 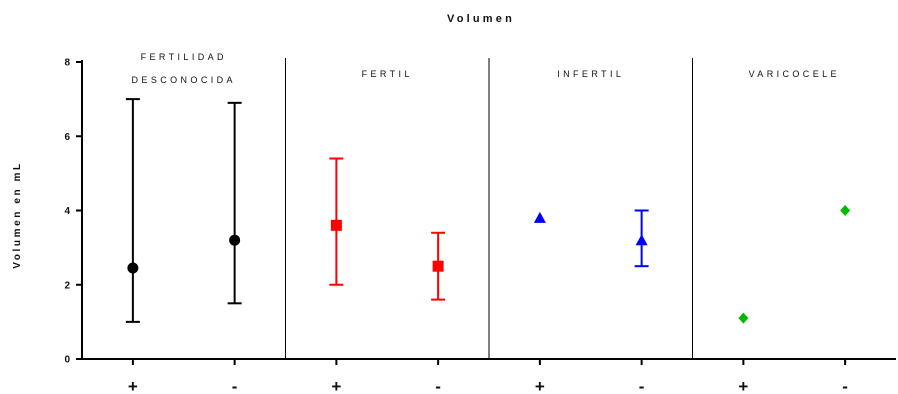 What do you see at coordinates (590, 74) in the screenshot?
I see `group-label: INFERTIL` at bounding box center [590, 74].